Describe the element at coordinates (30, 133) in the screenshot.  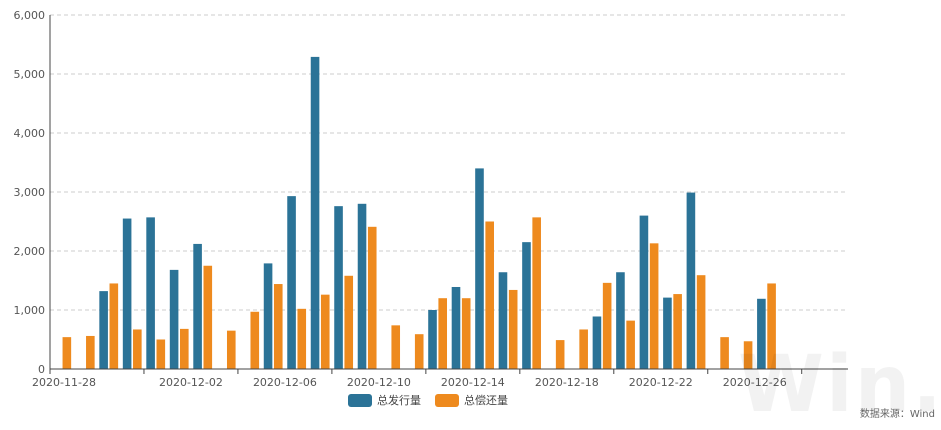
I see `y-tick-label: 4,000` at that location.